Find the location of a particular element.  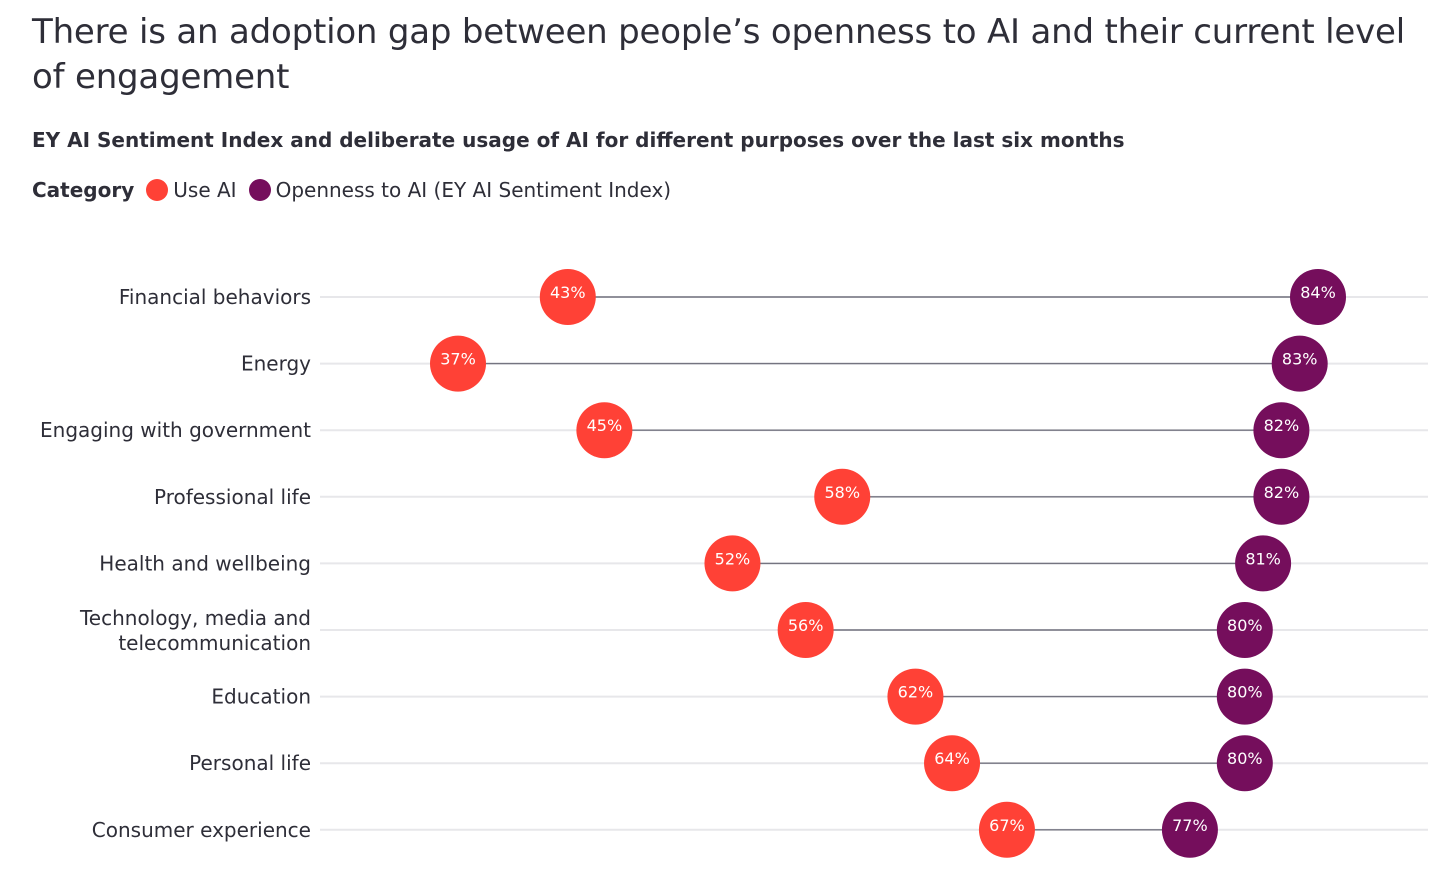

legend-swatch-openness is located at coordinates (259, 190).